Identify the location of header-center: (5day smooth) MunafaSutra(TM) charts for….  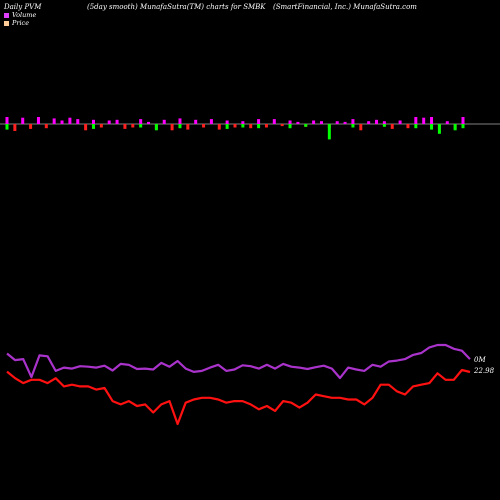
(176, 7).